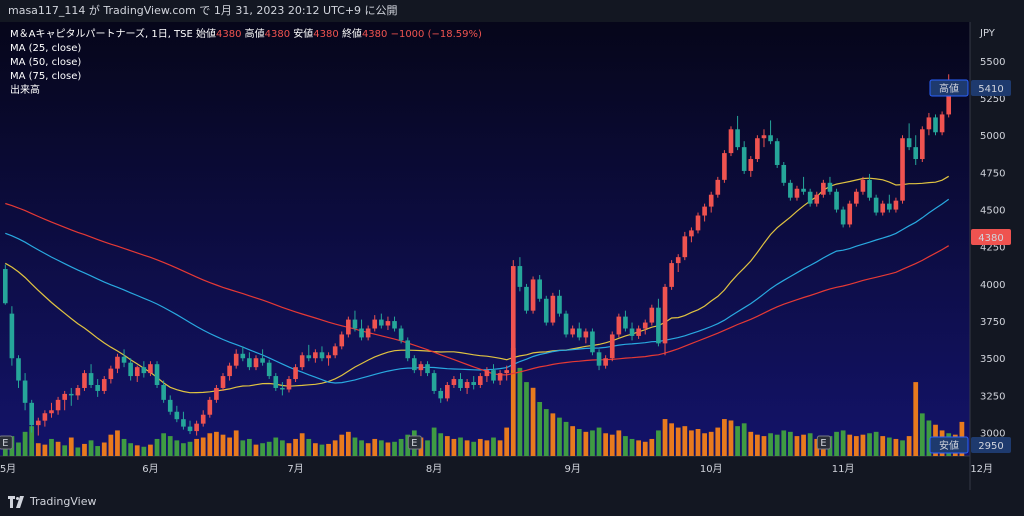 The image size is (1024, 516). What do you see at coordinates (46, 62) in the screenshot?
I see `legend-ma50: MA (50, close)` at bounding box center [46, 62].